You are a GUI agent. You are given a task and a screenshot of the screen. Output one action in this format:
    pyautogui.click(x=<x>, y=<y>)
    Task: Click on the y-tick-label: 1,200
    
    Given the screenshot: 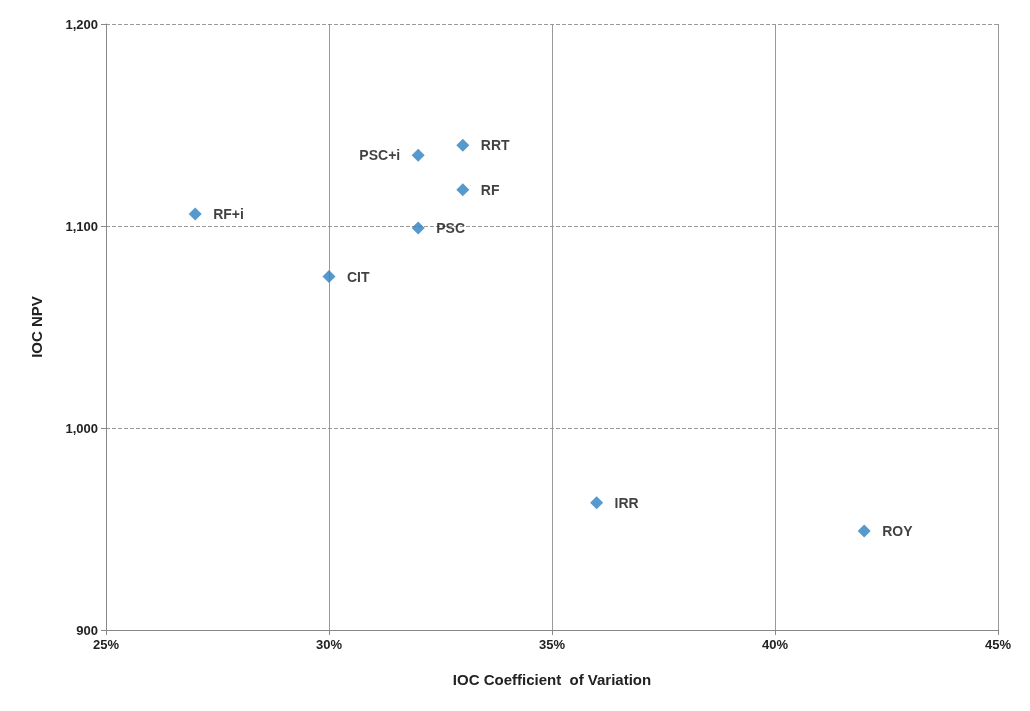 What is the action you would take?
    pyautogui.click(x=81, y=24)
    